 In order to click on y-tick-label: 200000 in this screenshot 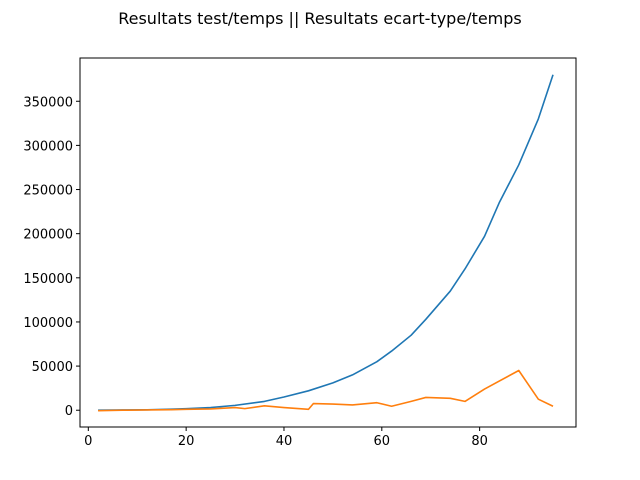, I will do `click(48, 235)`.